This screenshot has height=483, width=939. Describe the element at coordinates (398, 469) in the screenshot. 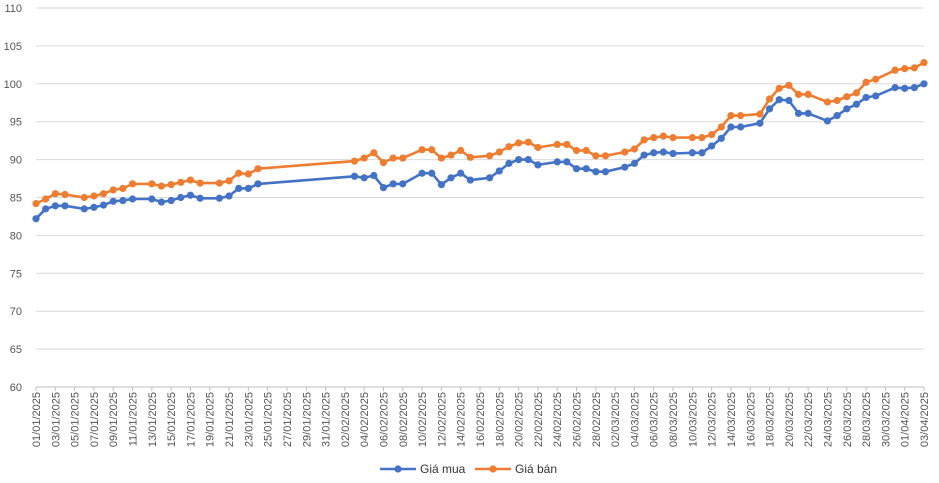

I see `legend-marker` at that location.